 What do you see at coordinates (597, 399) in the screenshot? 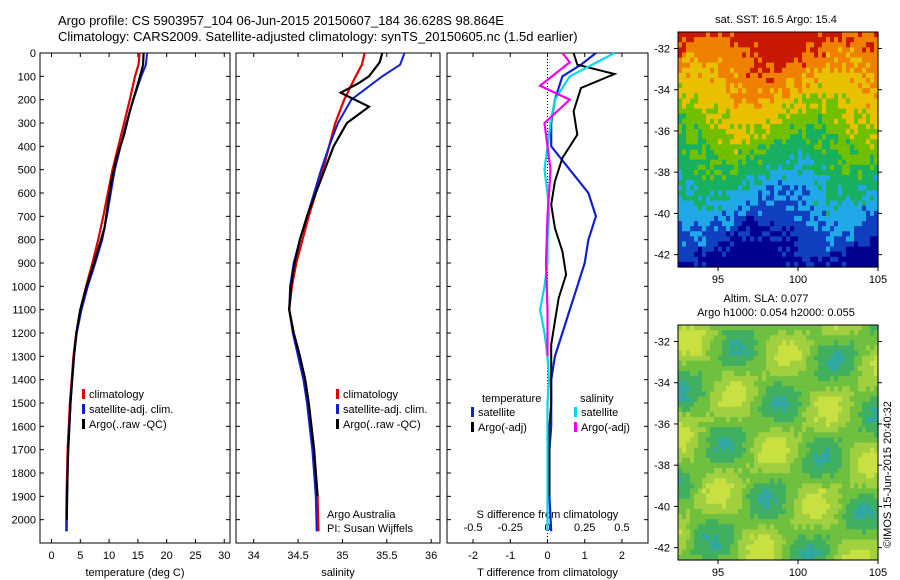
I see `legend-group-salinity: salinity` at bounding box center [597, 399].